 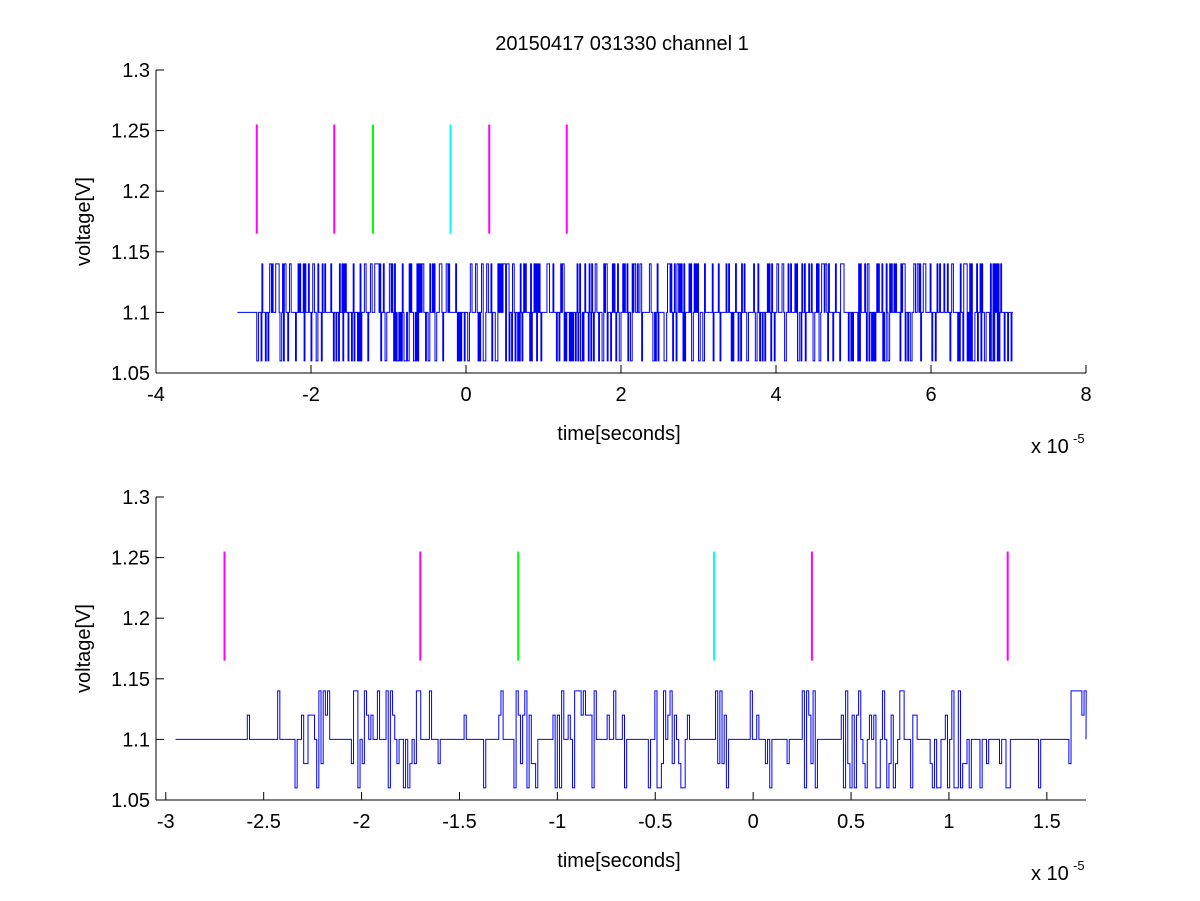 I want to click on x-tick-label: -1.5, so click(x=459, y=822).